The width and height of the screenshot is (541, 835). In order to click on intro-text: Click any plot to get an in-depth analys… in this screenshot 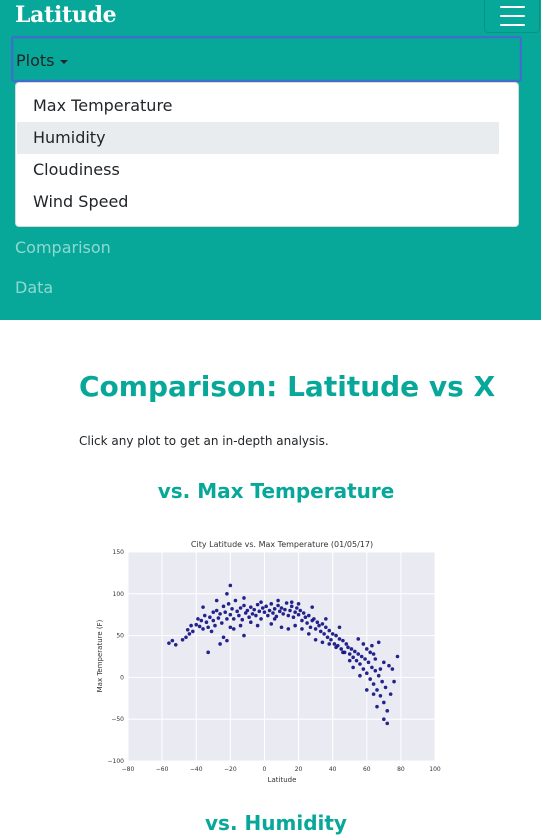, I will do `click(204, 441)`.